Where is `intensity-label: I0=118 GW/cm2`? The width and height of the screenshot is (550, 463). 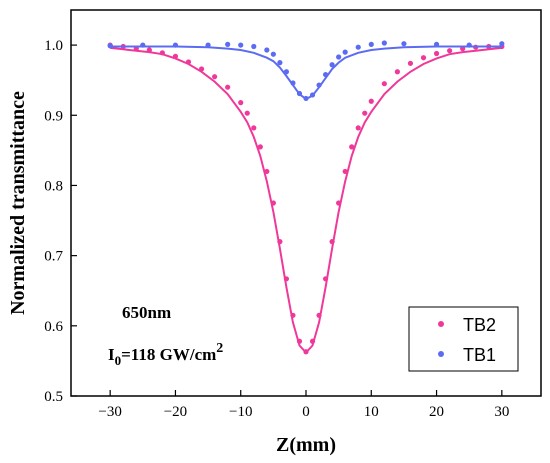
intensity-label: I0=118 GW/cm2 is located at coordinates (165, 354).